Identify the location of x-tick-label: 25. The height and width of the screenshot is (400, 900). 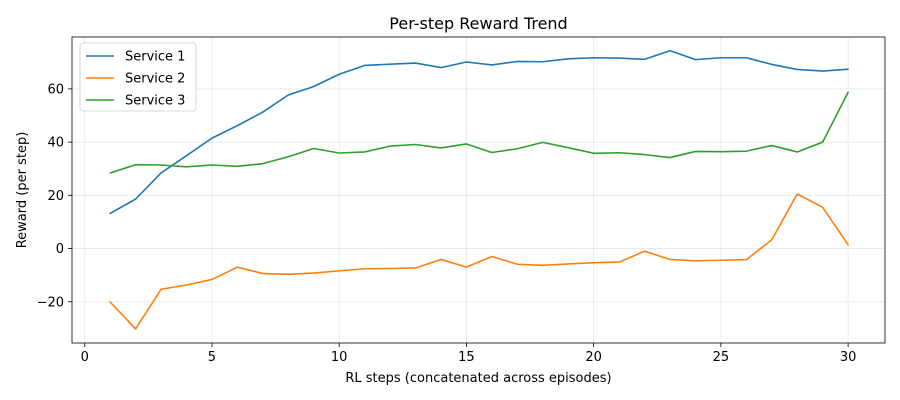
(721, 357).